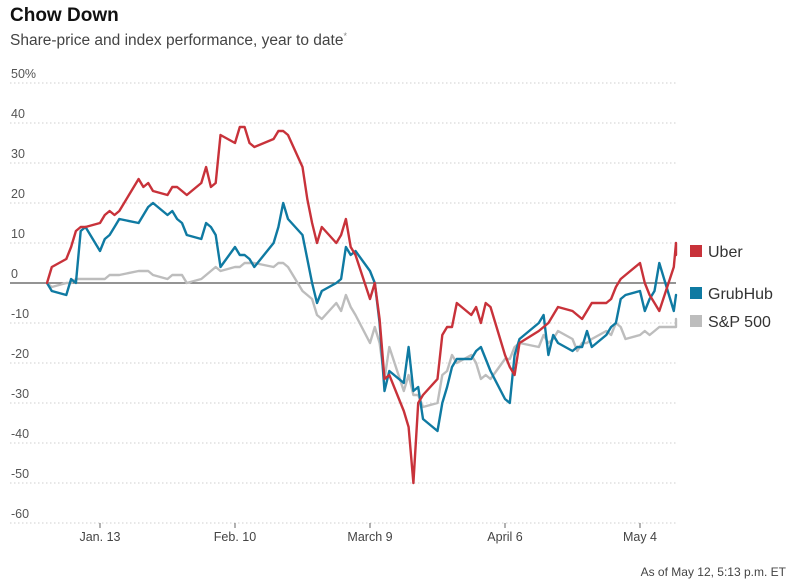  I want to click on y-tick-label: 20, so click(18, 194).